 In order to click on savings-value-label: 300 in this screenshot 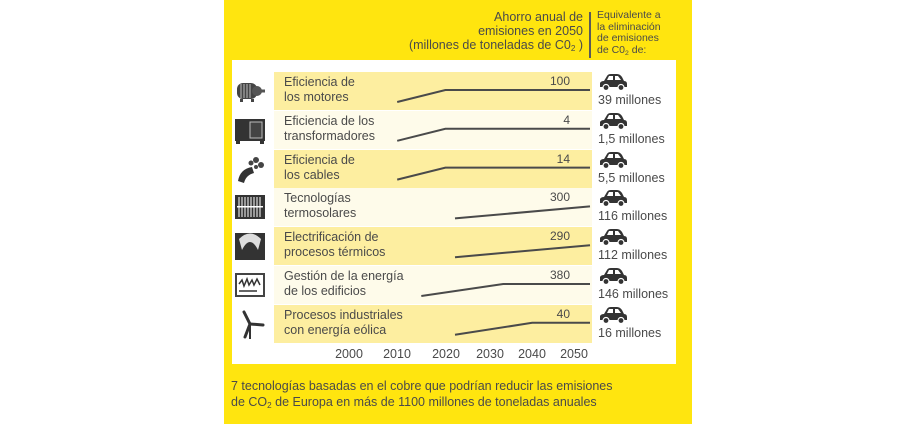, I will do `click(559, 197)`.